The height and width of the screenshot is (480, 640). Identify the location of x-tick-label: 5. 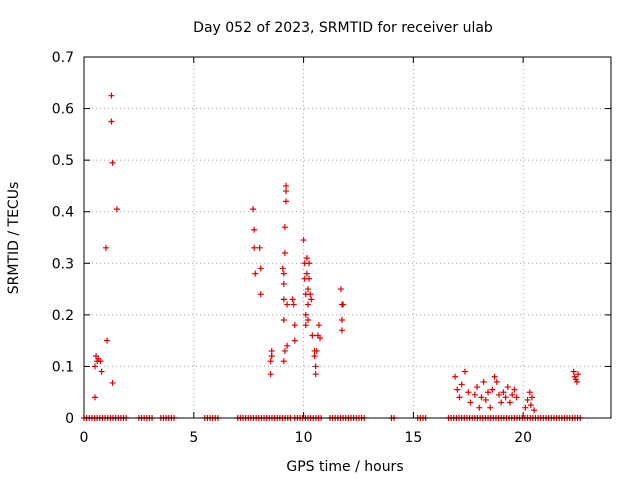
(193, 438).